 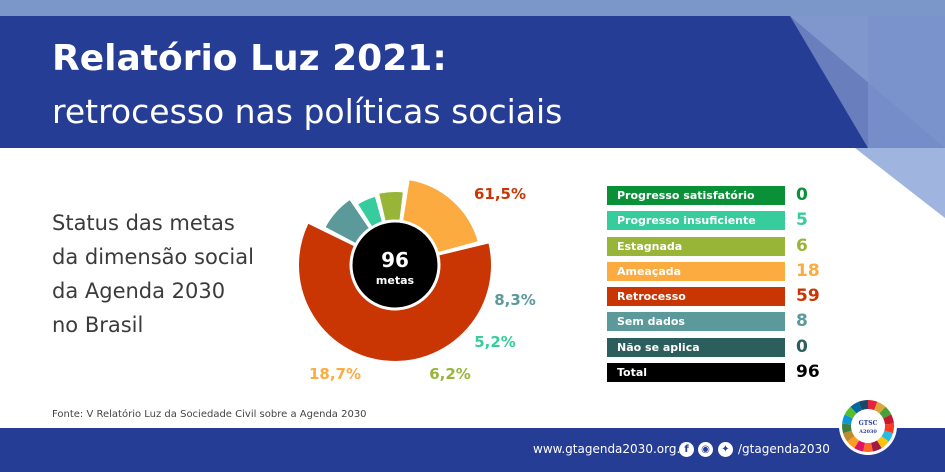 I want to click on page-title: Relatório Luz 2021:, so click(x=249, y=58).